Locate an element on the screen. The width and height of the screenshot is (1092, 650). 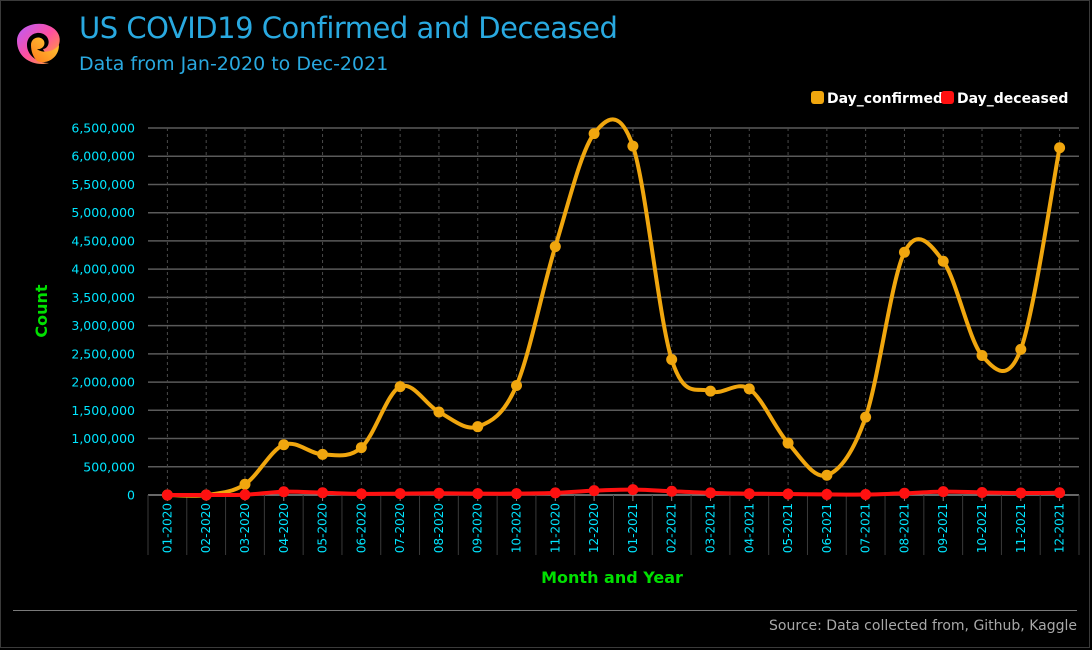
x-tick-label: 05-2021 is located at coordinates (788, 528).